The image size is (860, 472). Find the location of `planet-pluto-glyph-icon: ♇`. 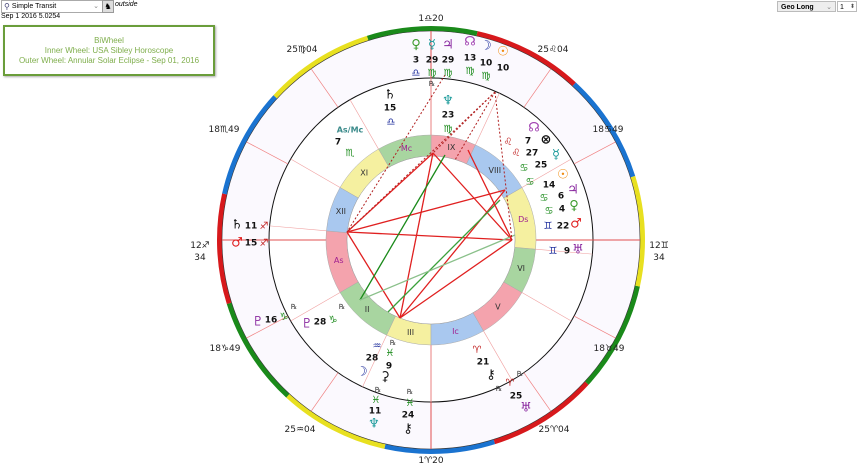

planet-pluto-glyph-icon: ♇ is located at coordinates (258, 322).